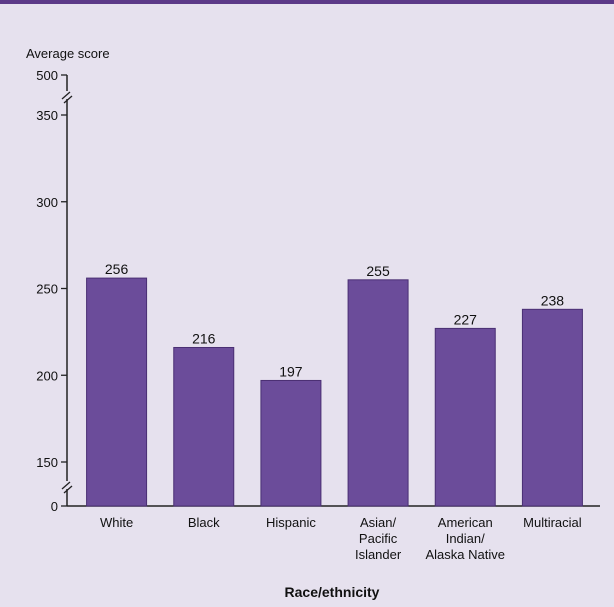  What do you see at coordinates (466, 319) in the screenshot?
I see `data-label: 227` at bounding box center [466, 319].